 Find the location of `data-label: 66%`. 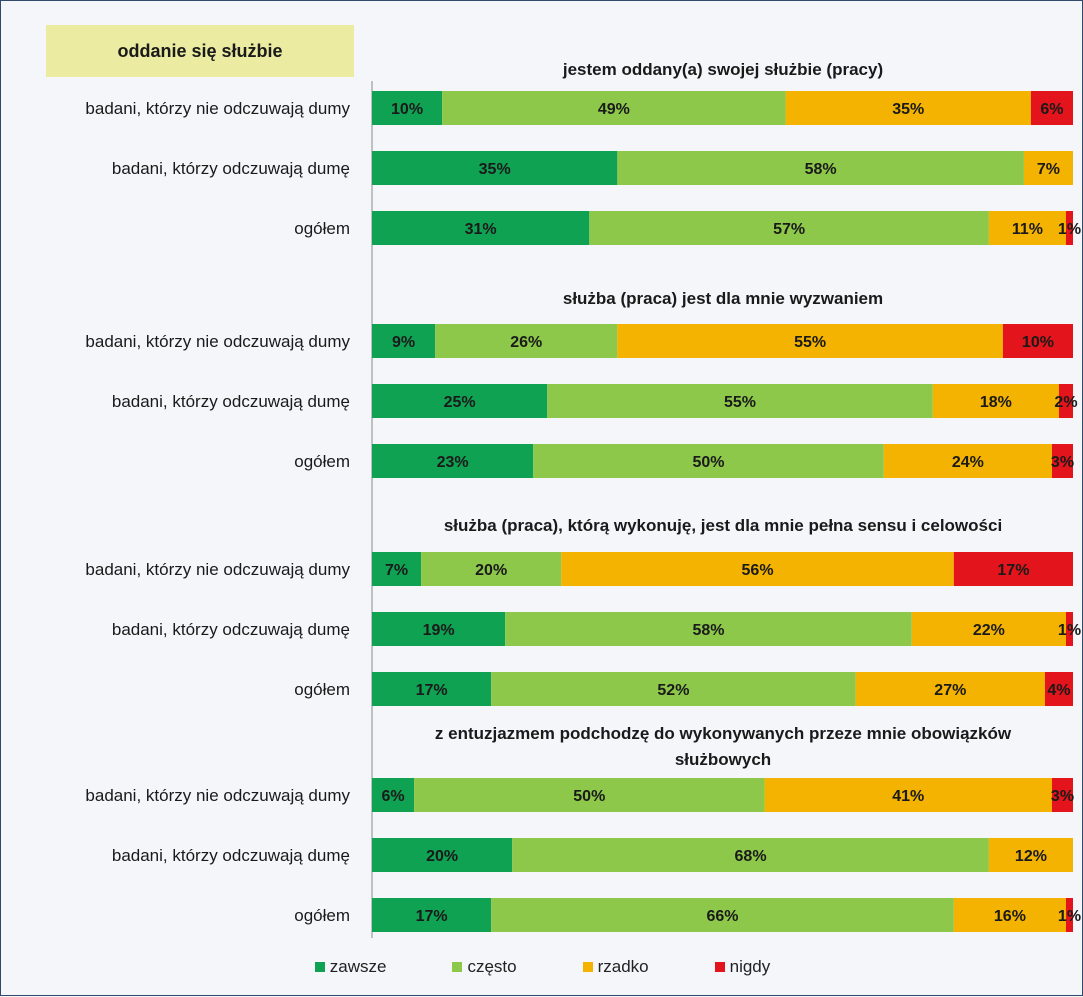

data-label: 66% is located at coordinates (722, 916).